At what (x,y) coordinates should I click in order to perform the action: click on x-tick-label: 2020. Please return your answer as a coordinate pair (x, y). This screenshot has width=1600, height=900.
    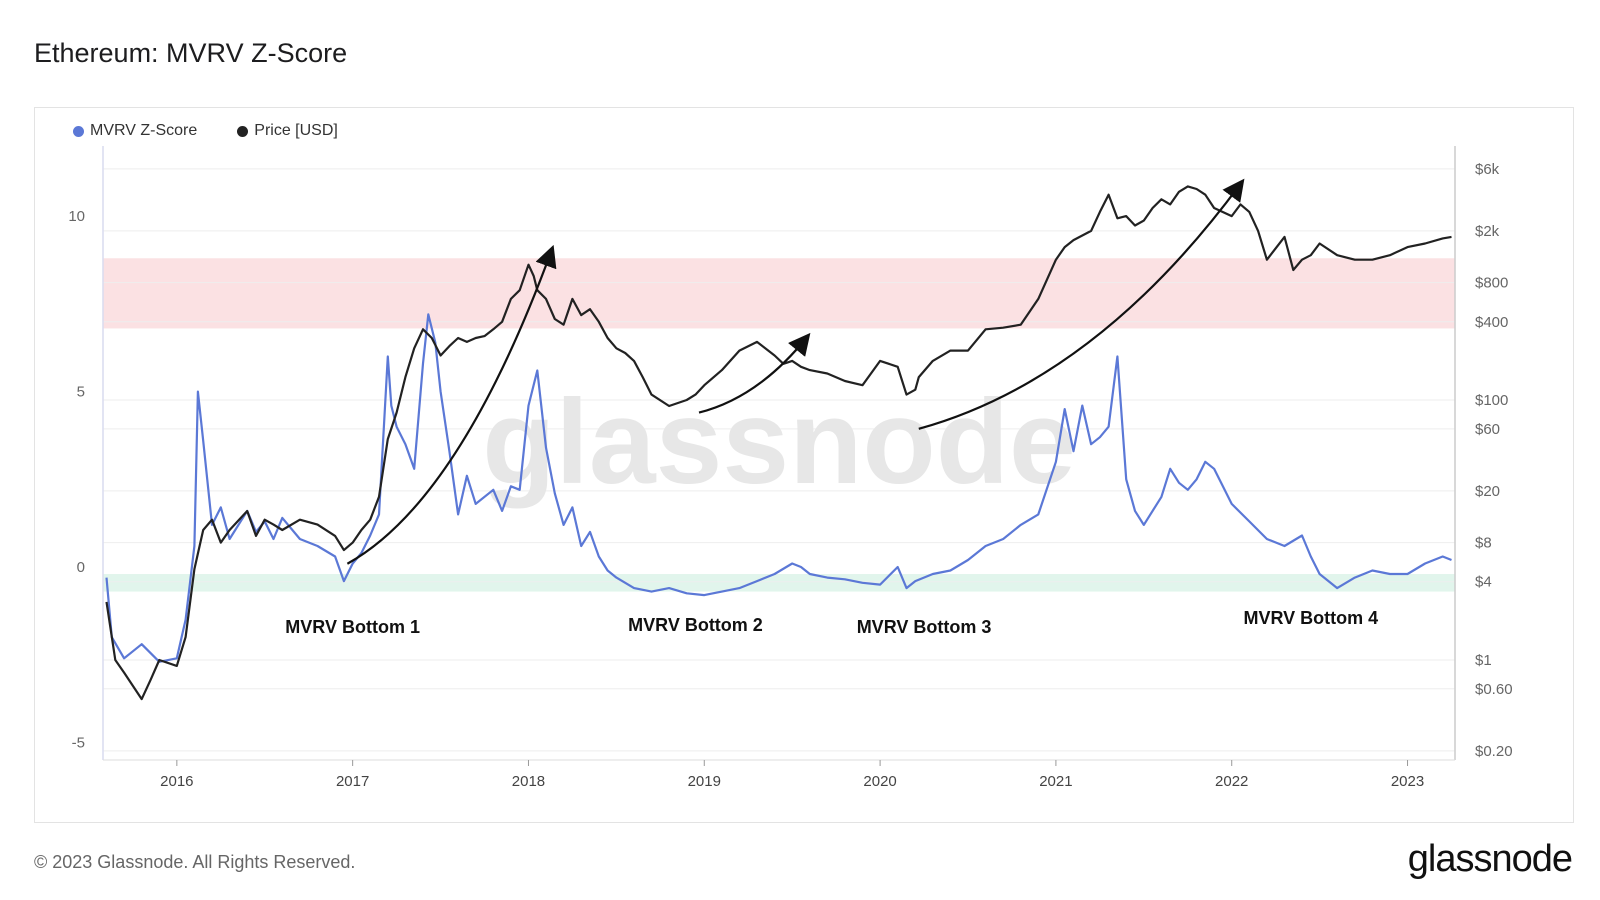
    Looking at the image, I should click on (879, 781).